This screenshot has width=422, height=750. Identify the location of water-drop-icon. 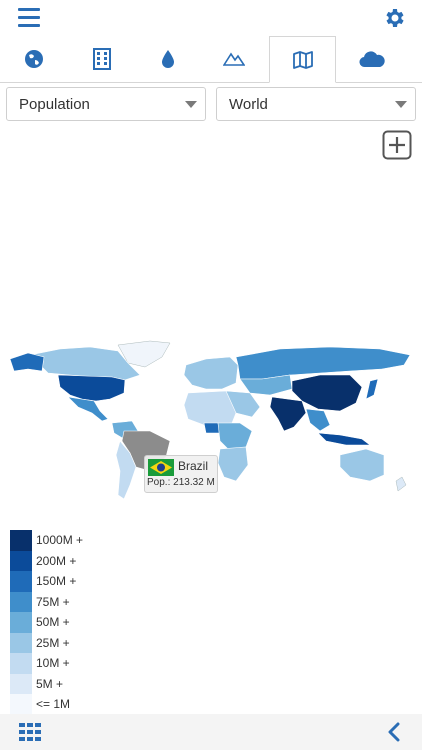
(168, 59).